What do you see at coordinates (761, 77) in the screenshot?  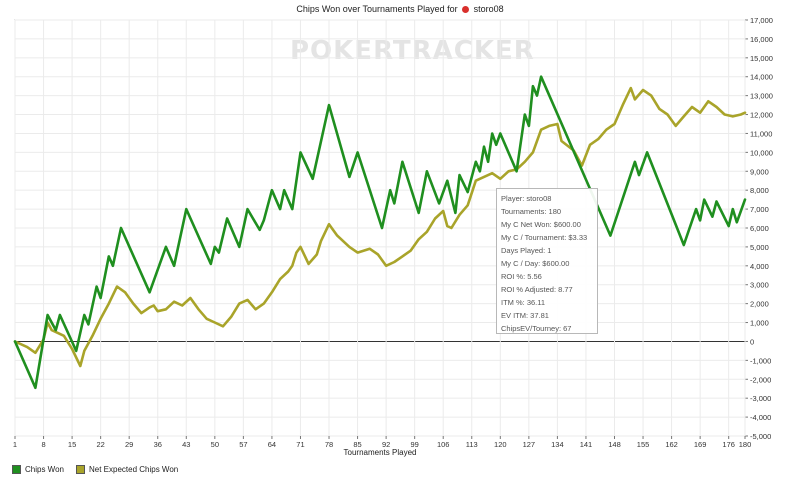 I see `y-tick-label: 14,000` at bounding box center [761, 77].